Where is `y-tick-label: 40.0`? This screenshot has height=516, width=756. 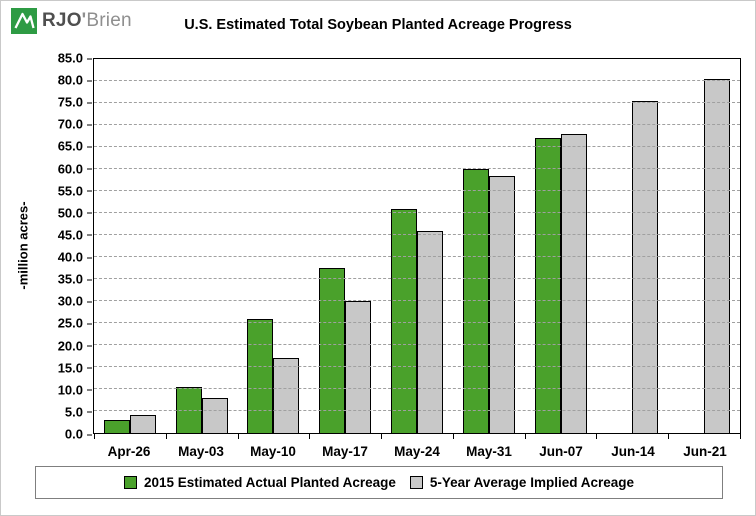 y-tick-label: 40.0 is located at coordinates (75, 257).